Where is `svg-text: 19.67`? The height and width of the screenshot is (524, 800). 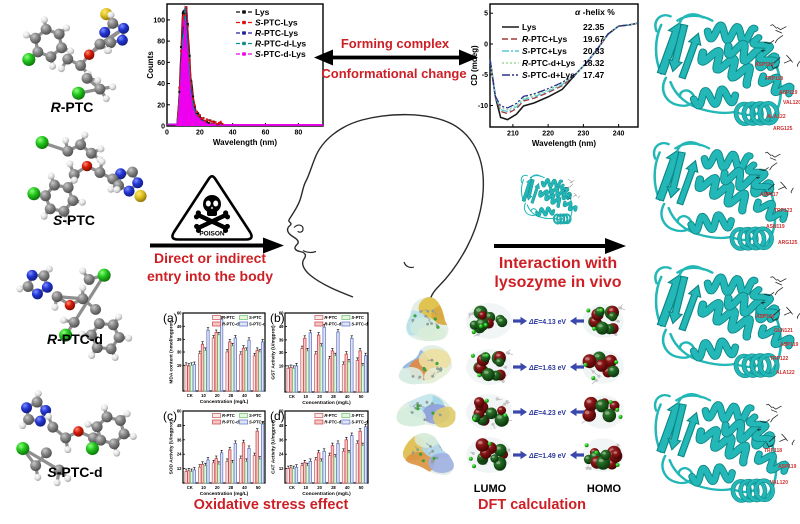 svg-text: 19.67 is located at coordinates (594, 39).